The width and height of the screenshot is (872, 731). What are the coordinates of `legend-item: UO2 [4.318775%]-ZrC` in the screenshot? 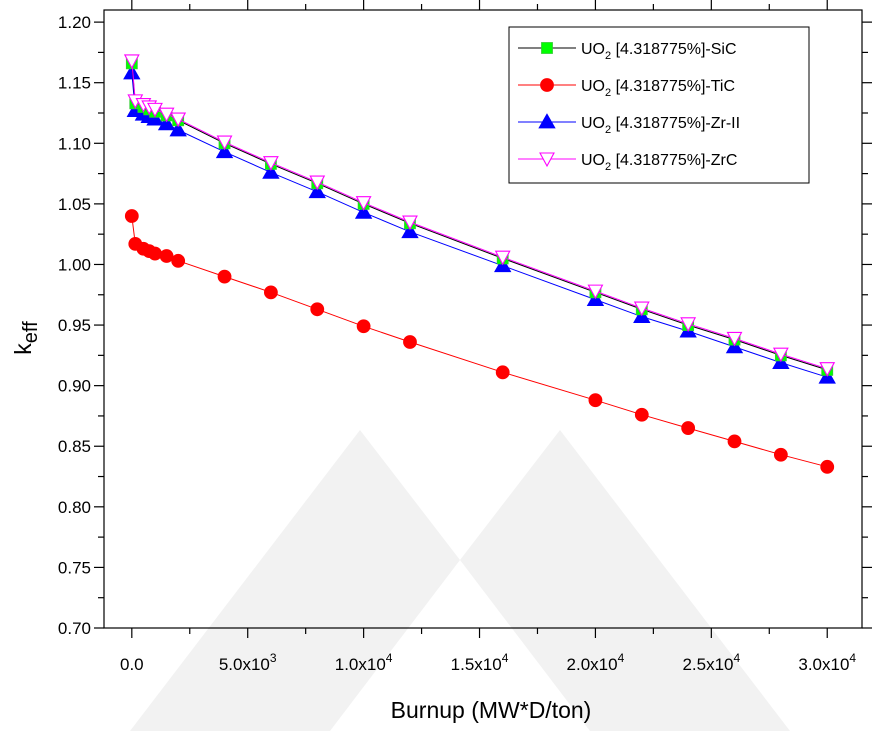 It's located at (627, 162).